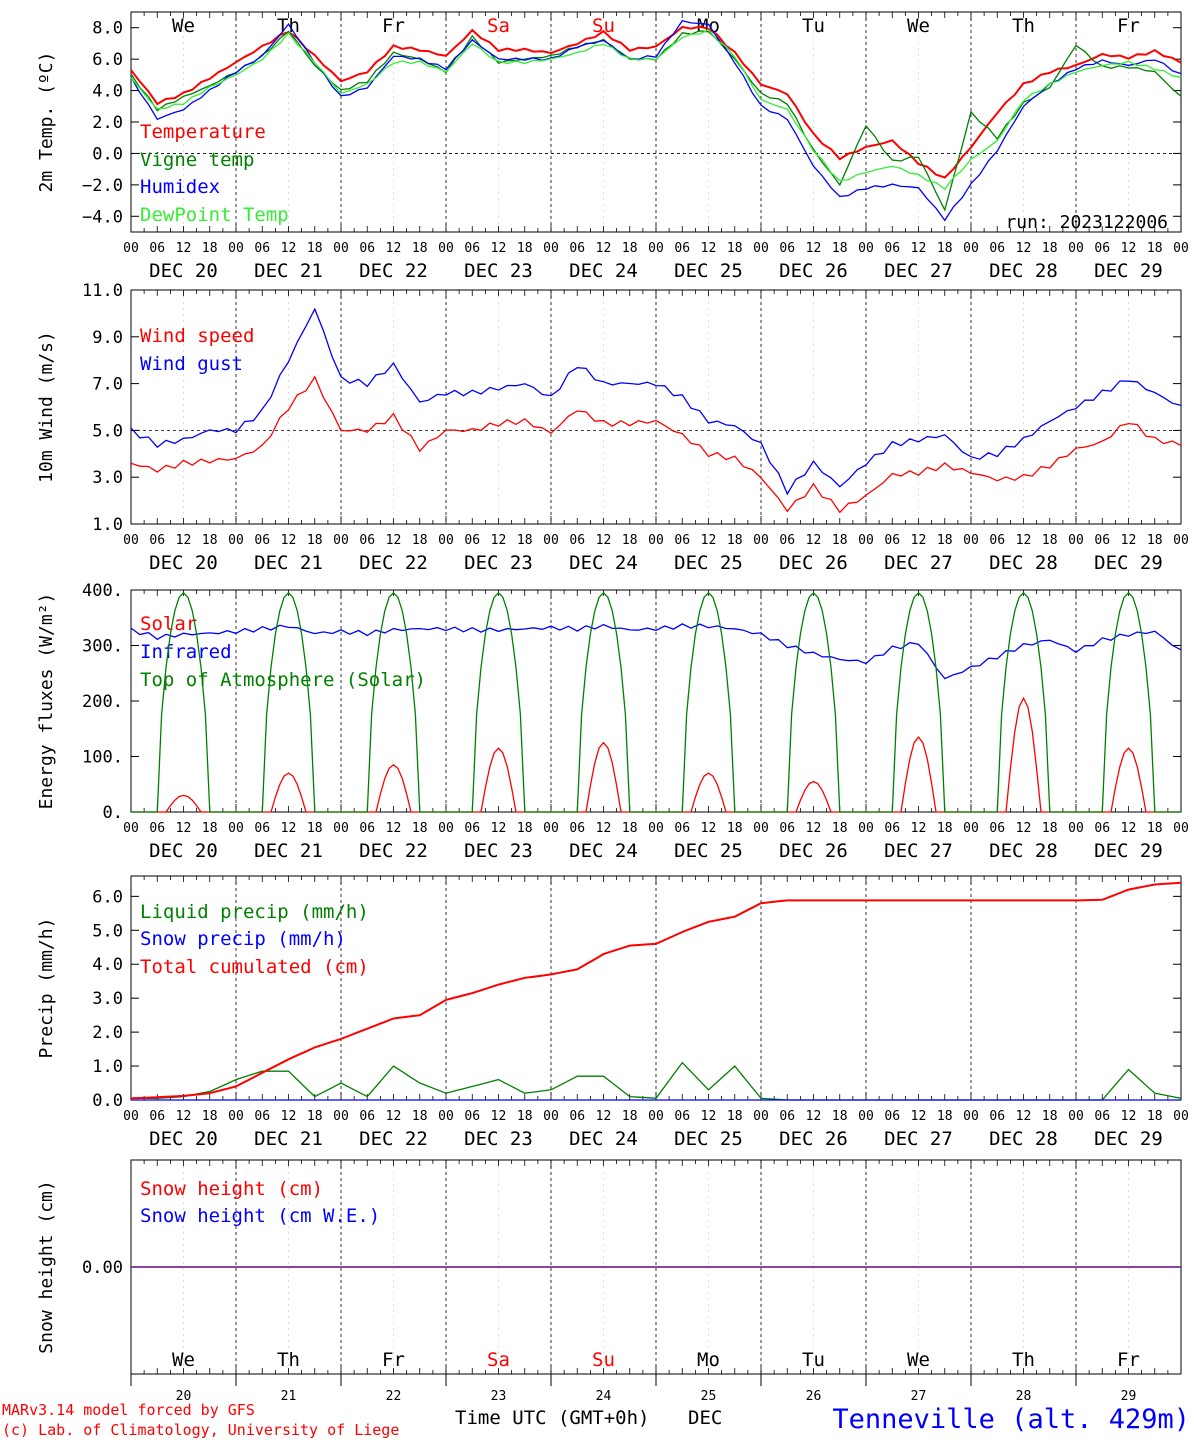 The width and height of the screenshot is (1194, 1440). I want to click on y-axis-label: Snow height (cm), so click(46, 1266).